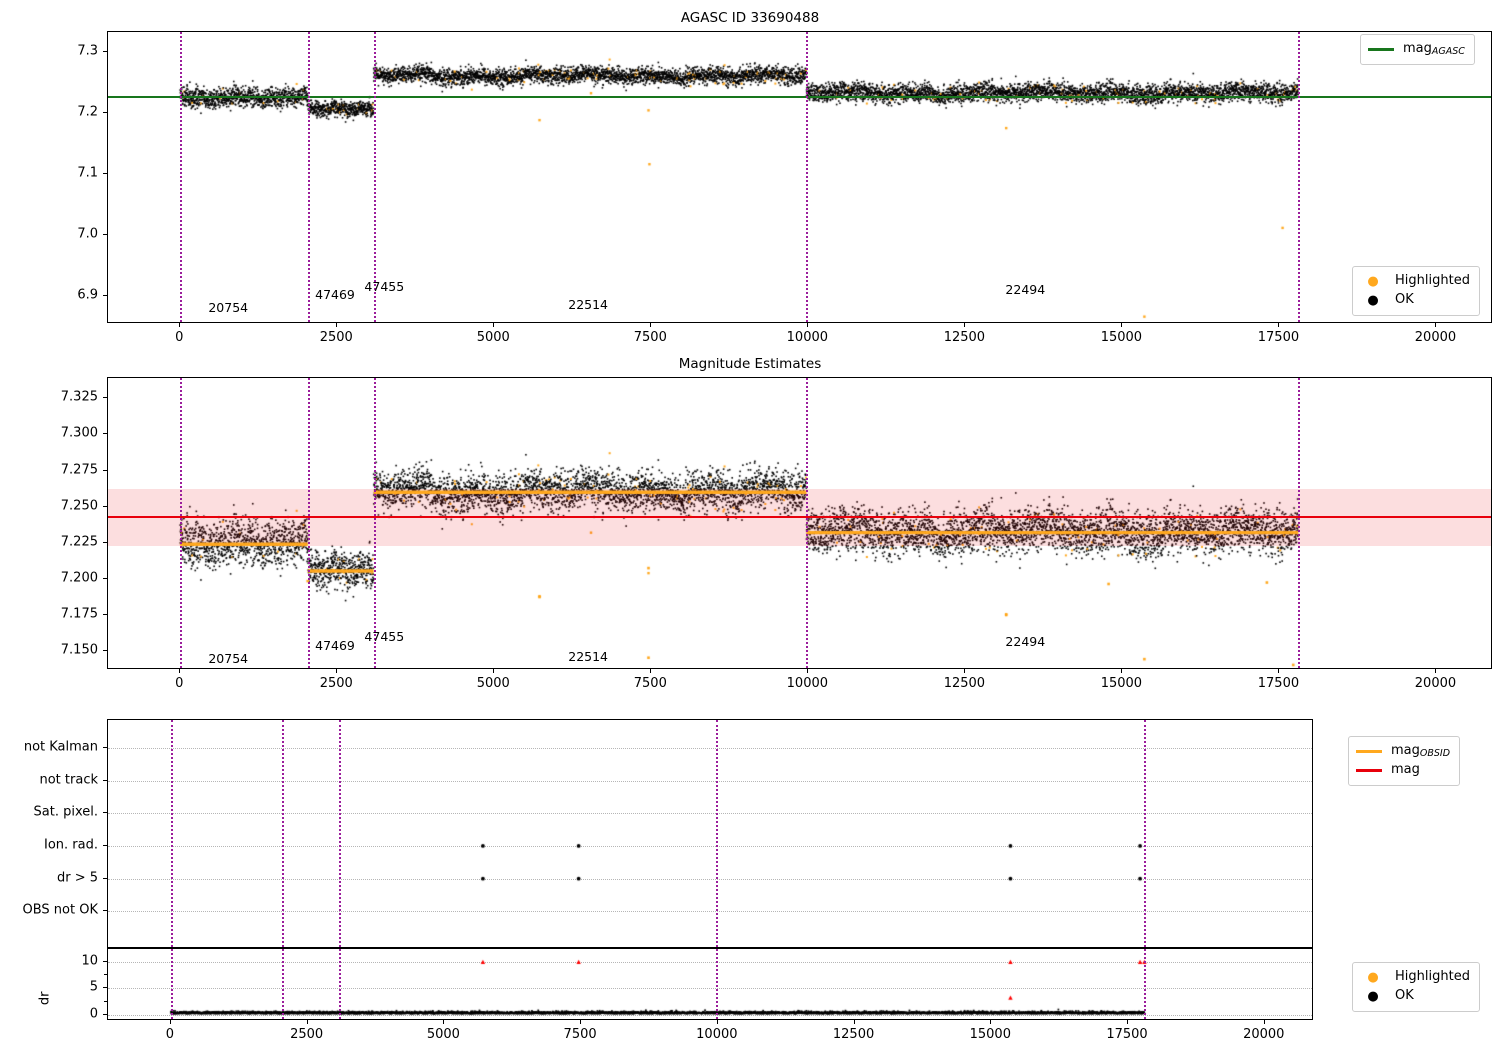 This screenshot has width=1500, height=1050. I want to click on legend-label-mag-agasc: magAGASC, so click(1434, 49).